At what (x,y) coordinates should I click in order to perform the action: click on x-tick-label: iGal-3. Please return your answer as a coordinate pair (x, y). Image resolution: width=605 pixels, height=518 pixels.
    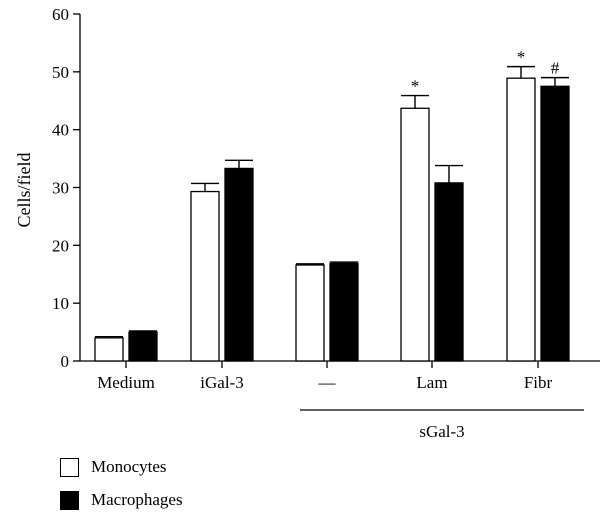
    Looking at the image, I should click on (221, 382).